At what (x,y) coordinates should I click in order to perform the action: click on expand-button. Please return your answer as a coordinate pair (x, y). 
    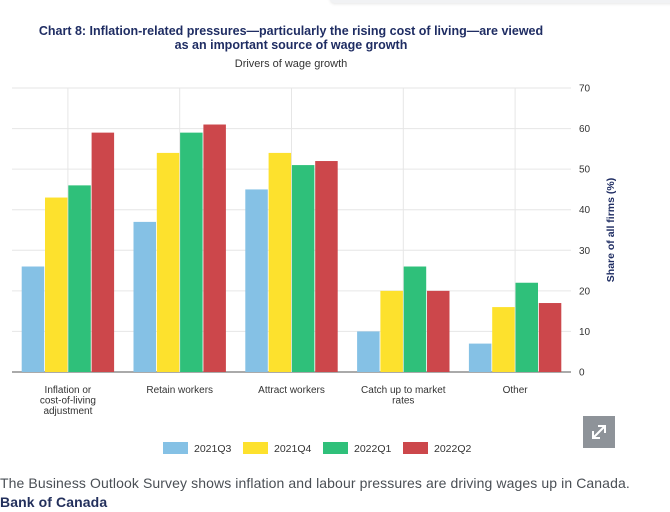
    Looking at the image, I should click on (599, 432).